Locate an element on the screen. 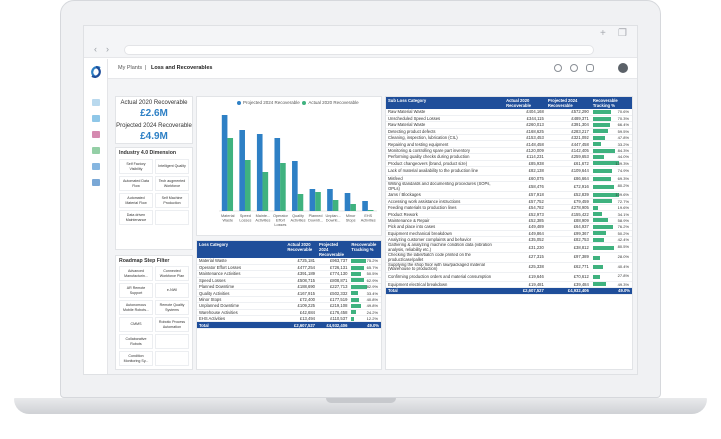  table-row: Speed Losses £508,715 £808,871 62.9% is located at coordinates (289, 281).